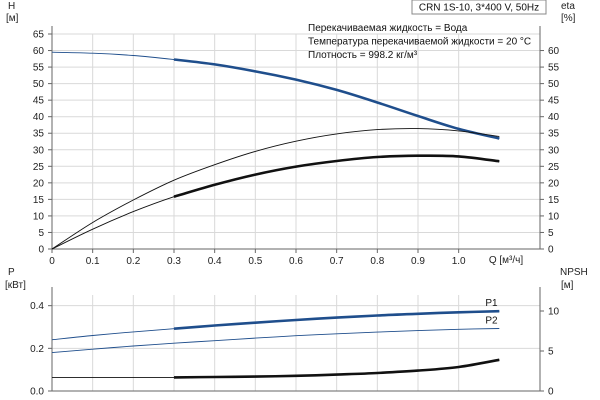  I want to click on y-right-tick-label-lower: 0, so click(551, 392).